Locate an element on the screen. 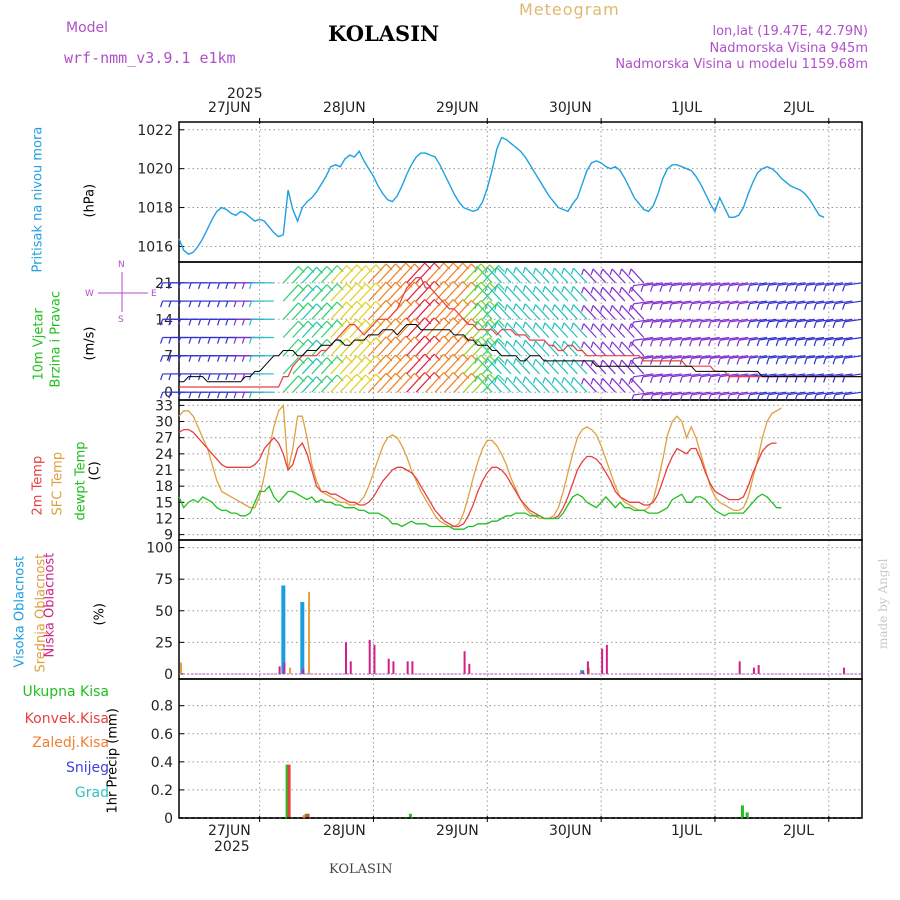 The width and height of the screenshot is (900, 900). ytick-label-pressure-0: 1016 is located at coordinates (155, 247).